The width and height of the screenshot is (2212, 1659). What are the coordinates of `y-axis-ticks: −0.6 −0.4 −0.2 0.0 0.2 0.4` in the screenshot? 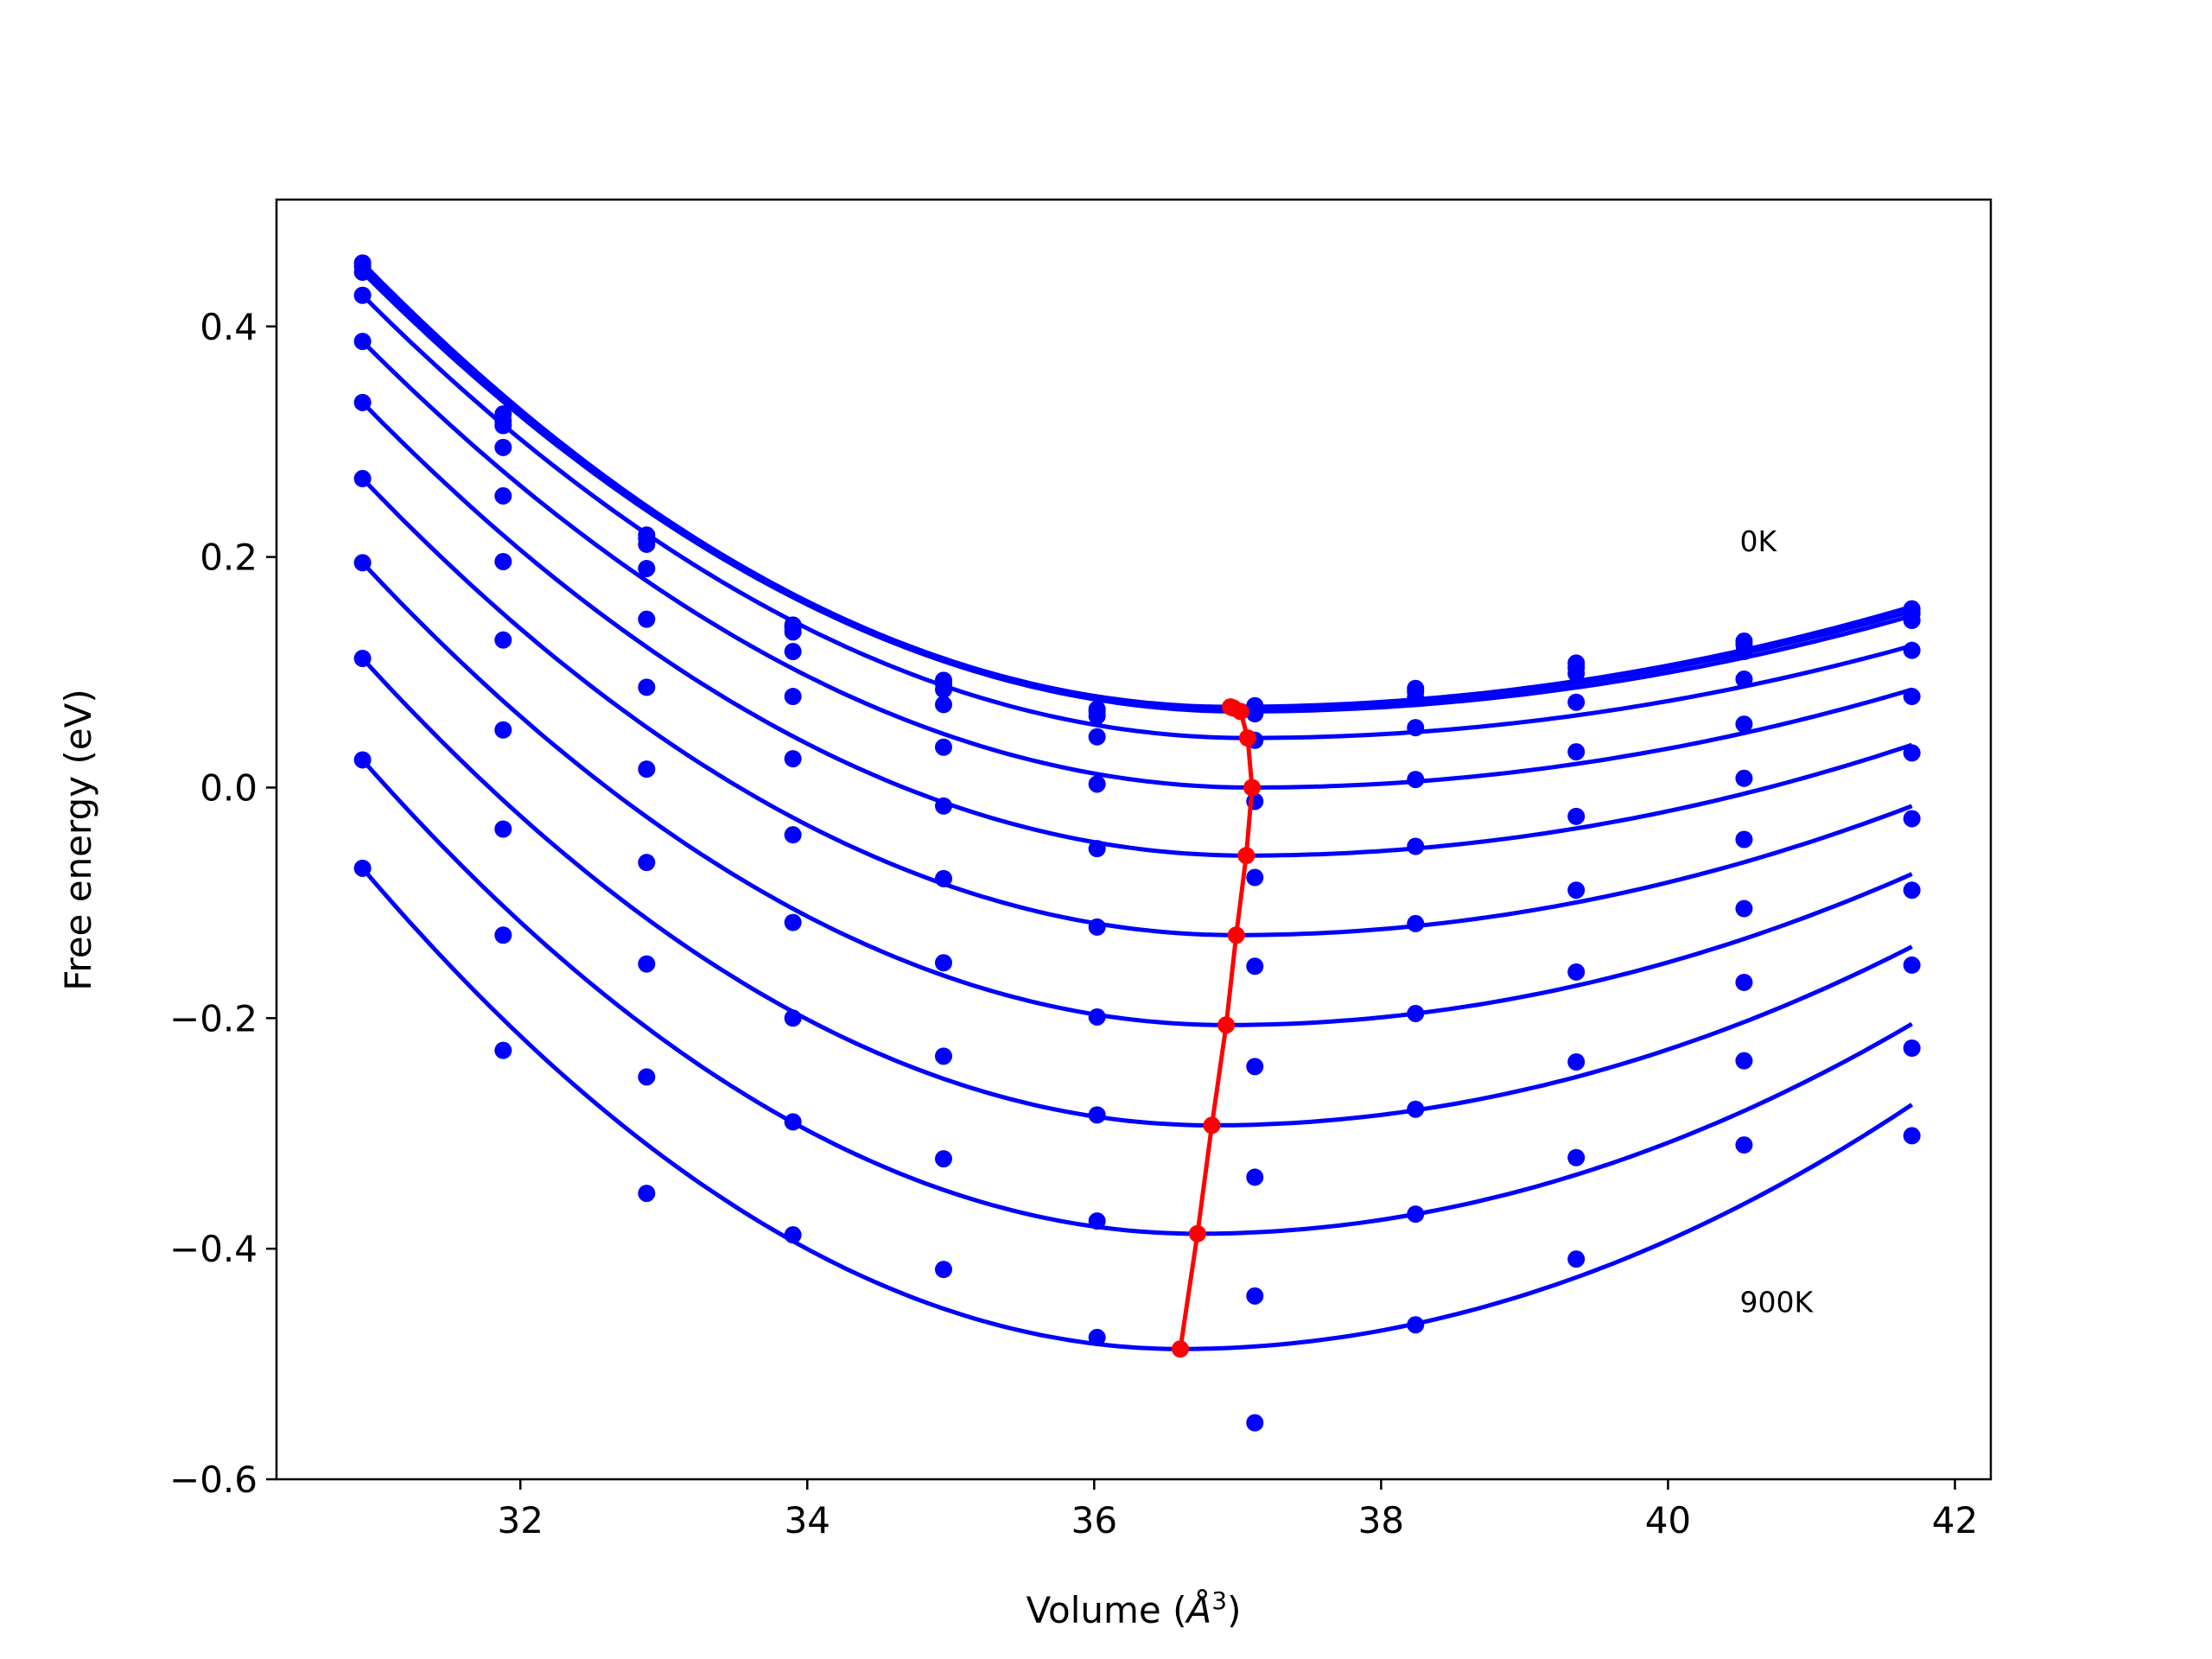 It's located at (222, 903).